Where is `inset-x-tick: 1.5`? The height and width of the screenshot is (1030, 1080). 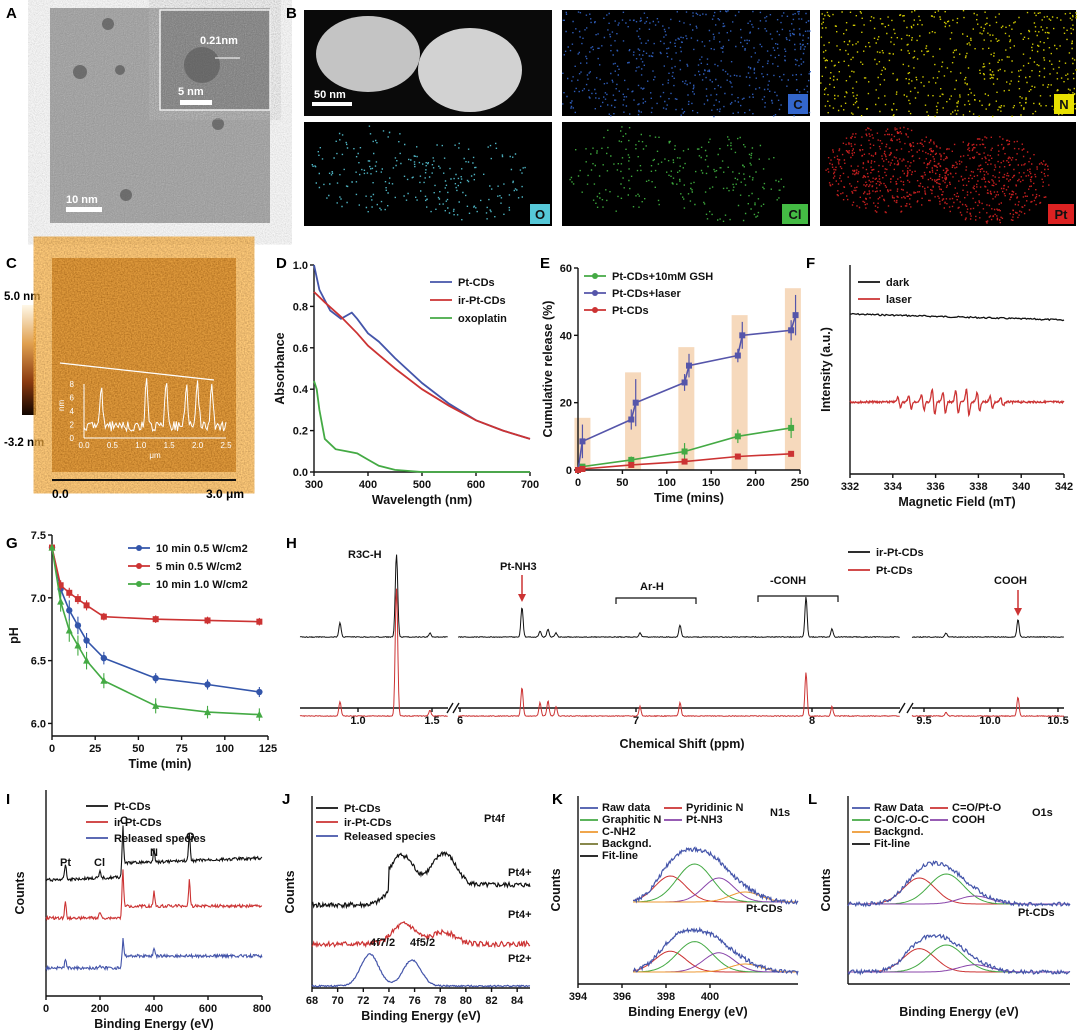 inset-x-tick: 1.5 is located at coordinates (170, 445).